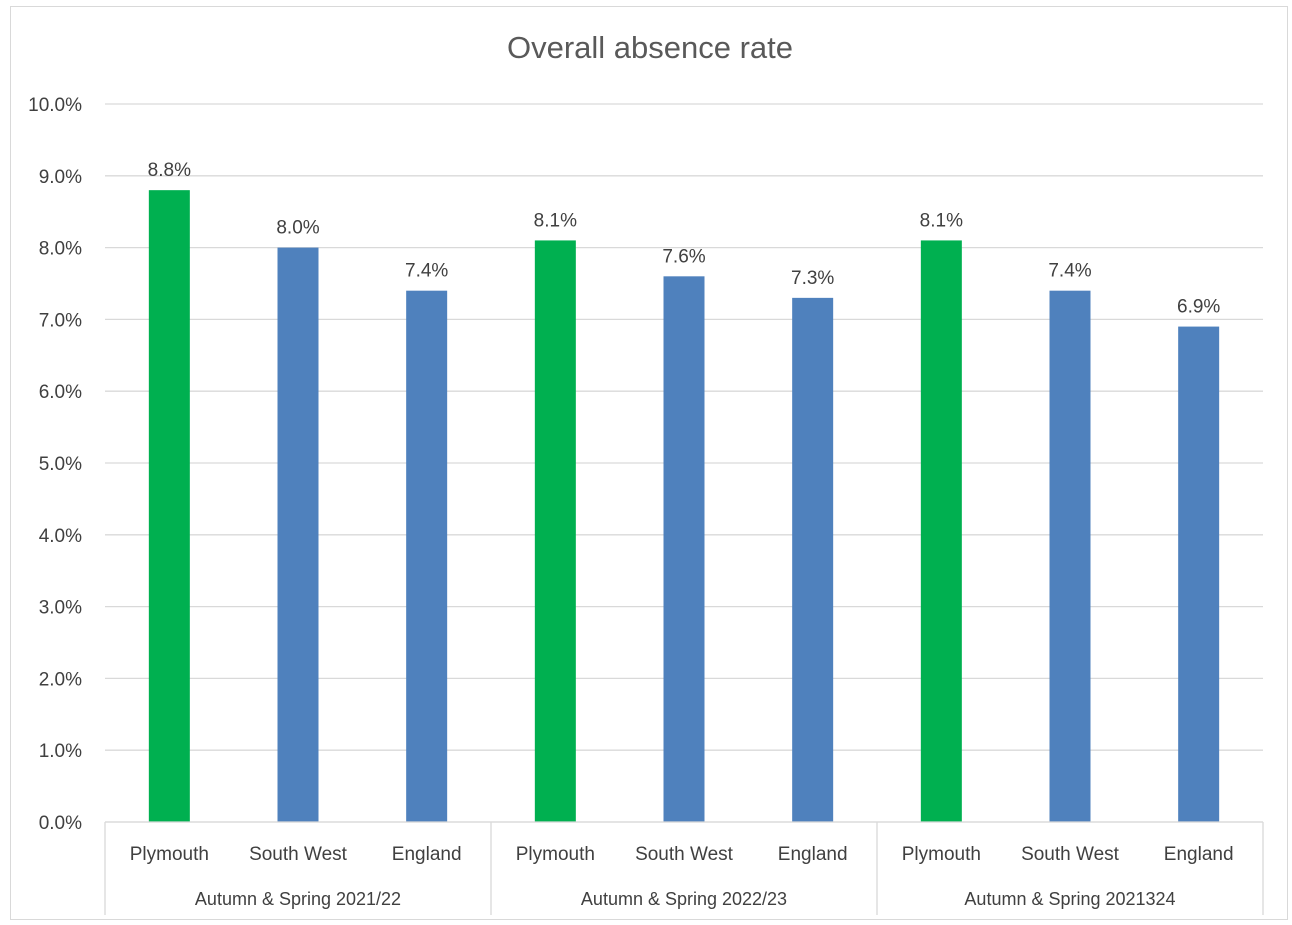 The image size is (1292, 925). What do you see at coordinates (55, 105) in the screenshot?
I see `y-tick-label: 10.0%` at bounding box center [55, 105].